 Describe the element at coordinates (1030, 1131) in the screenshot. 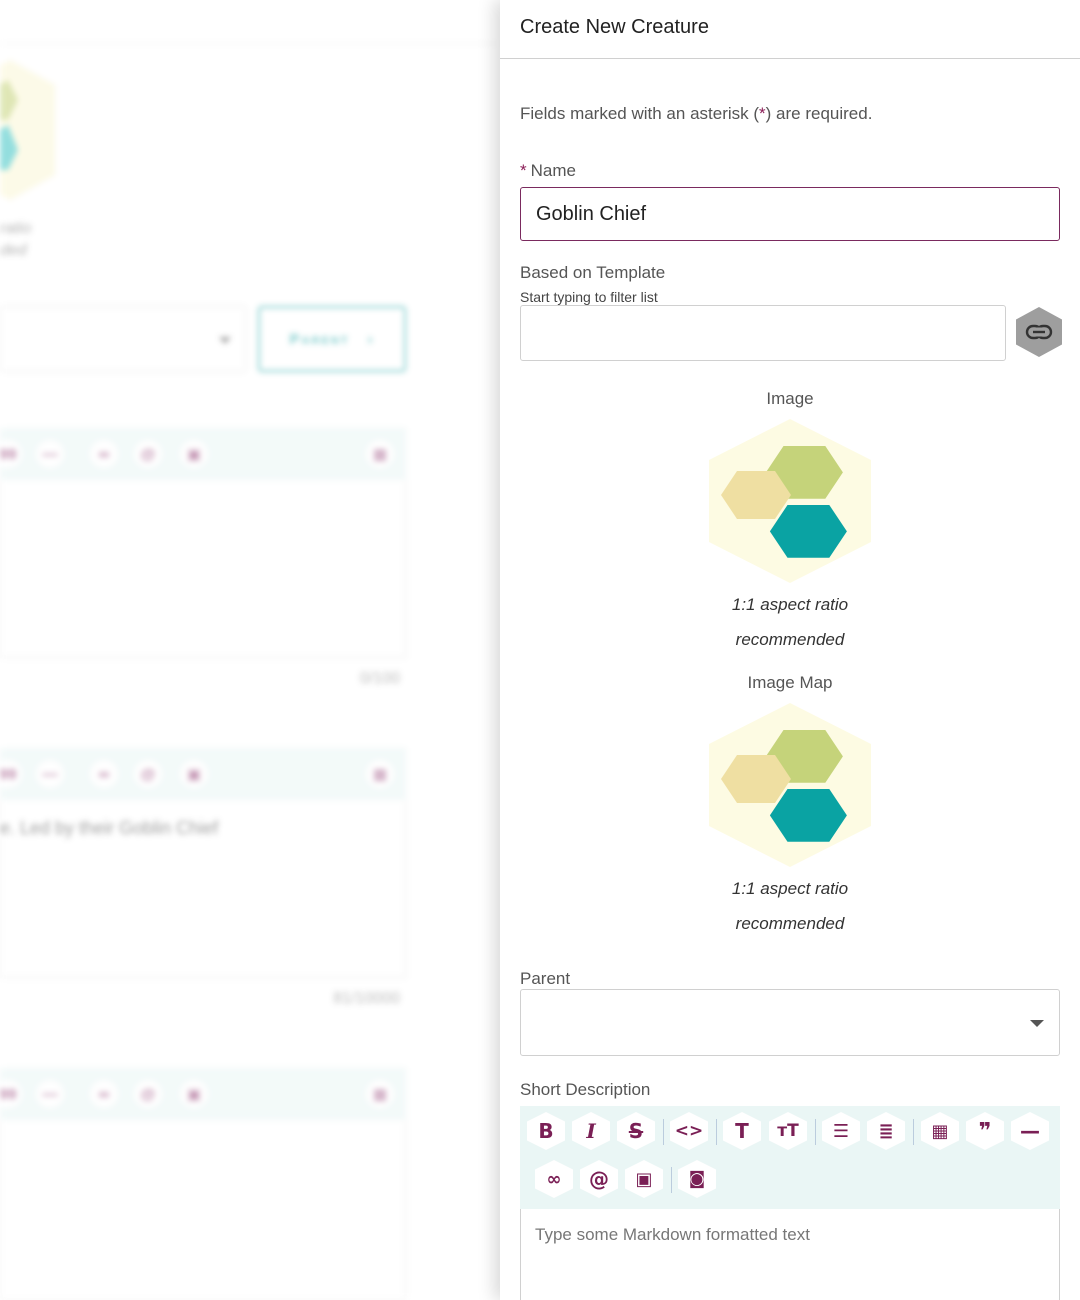

I see `horizontal-rule-icon: —` at that location.